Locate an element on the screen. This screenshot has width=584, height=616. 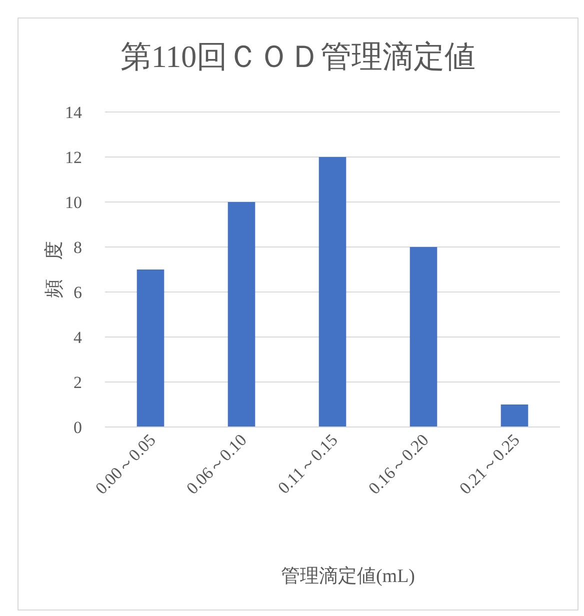
y-tick-label: 2 is located at coordinates (78, 382).